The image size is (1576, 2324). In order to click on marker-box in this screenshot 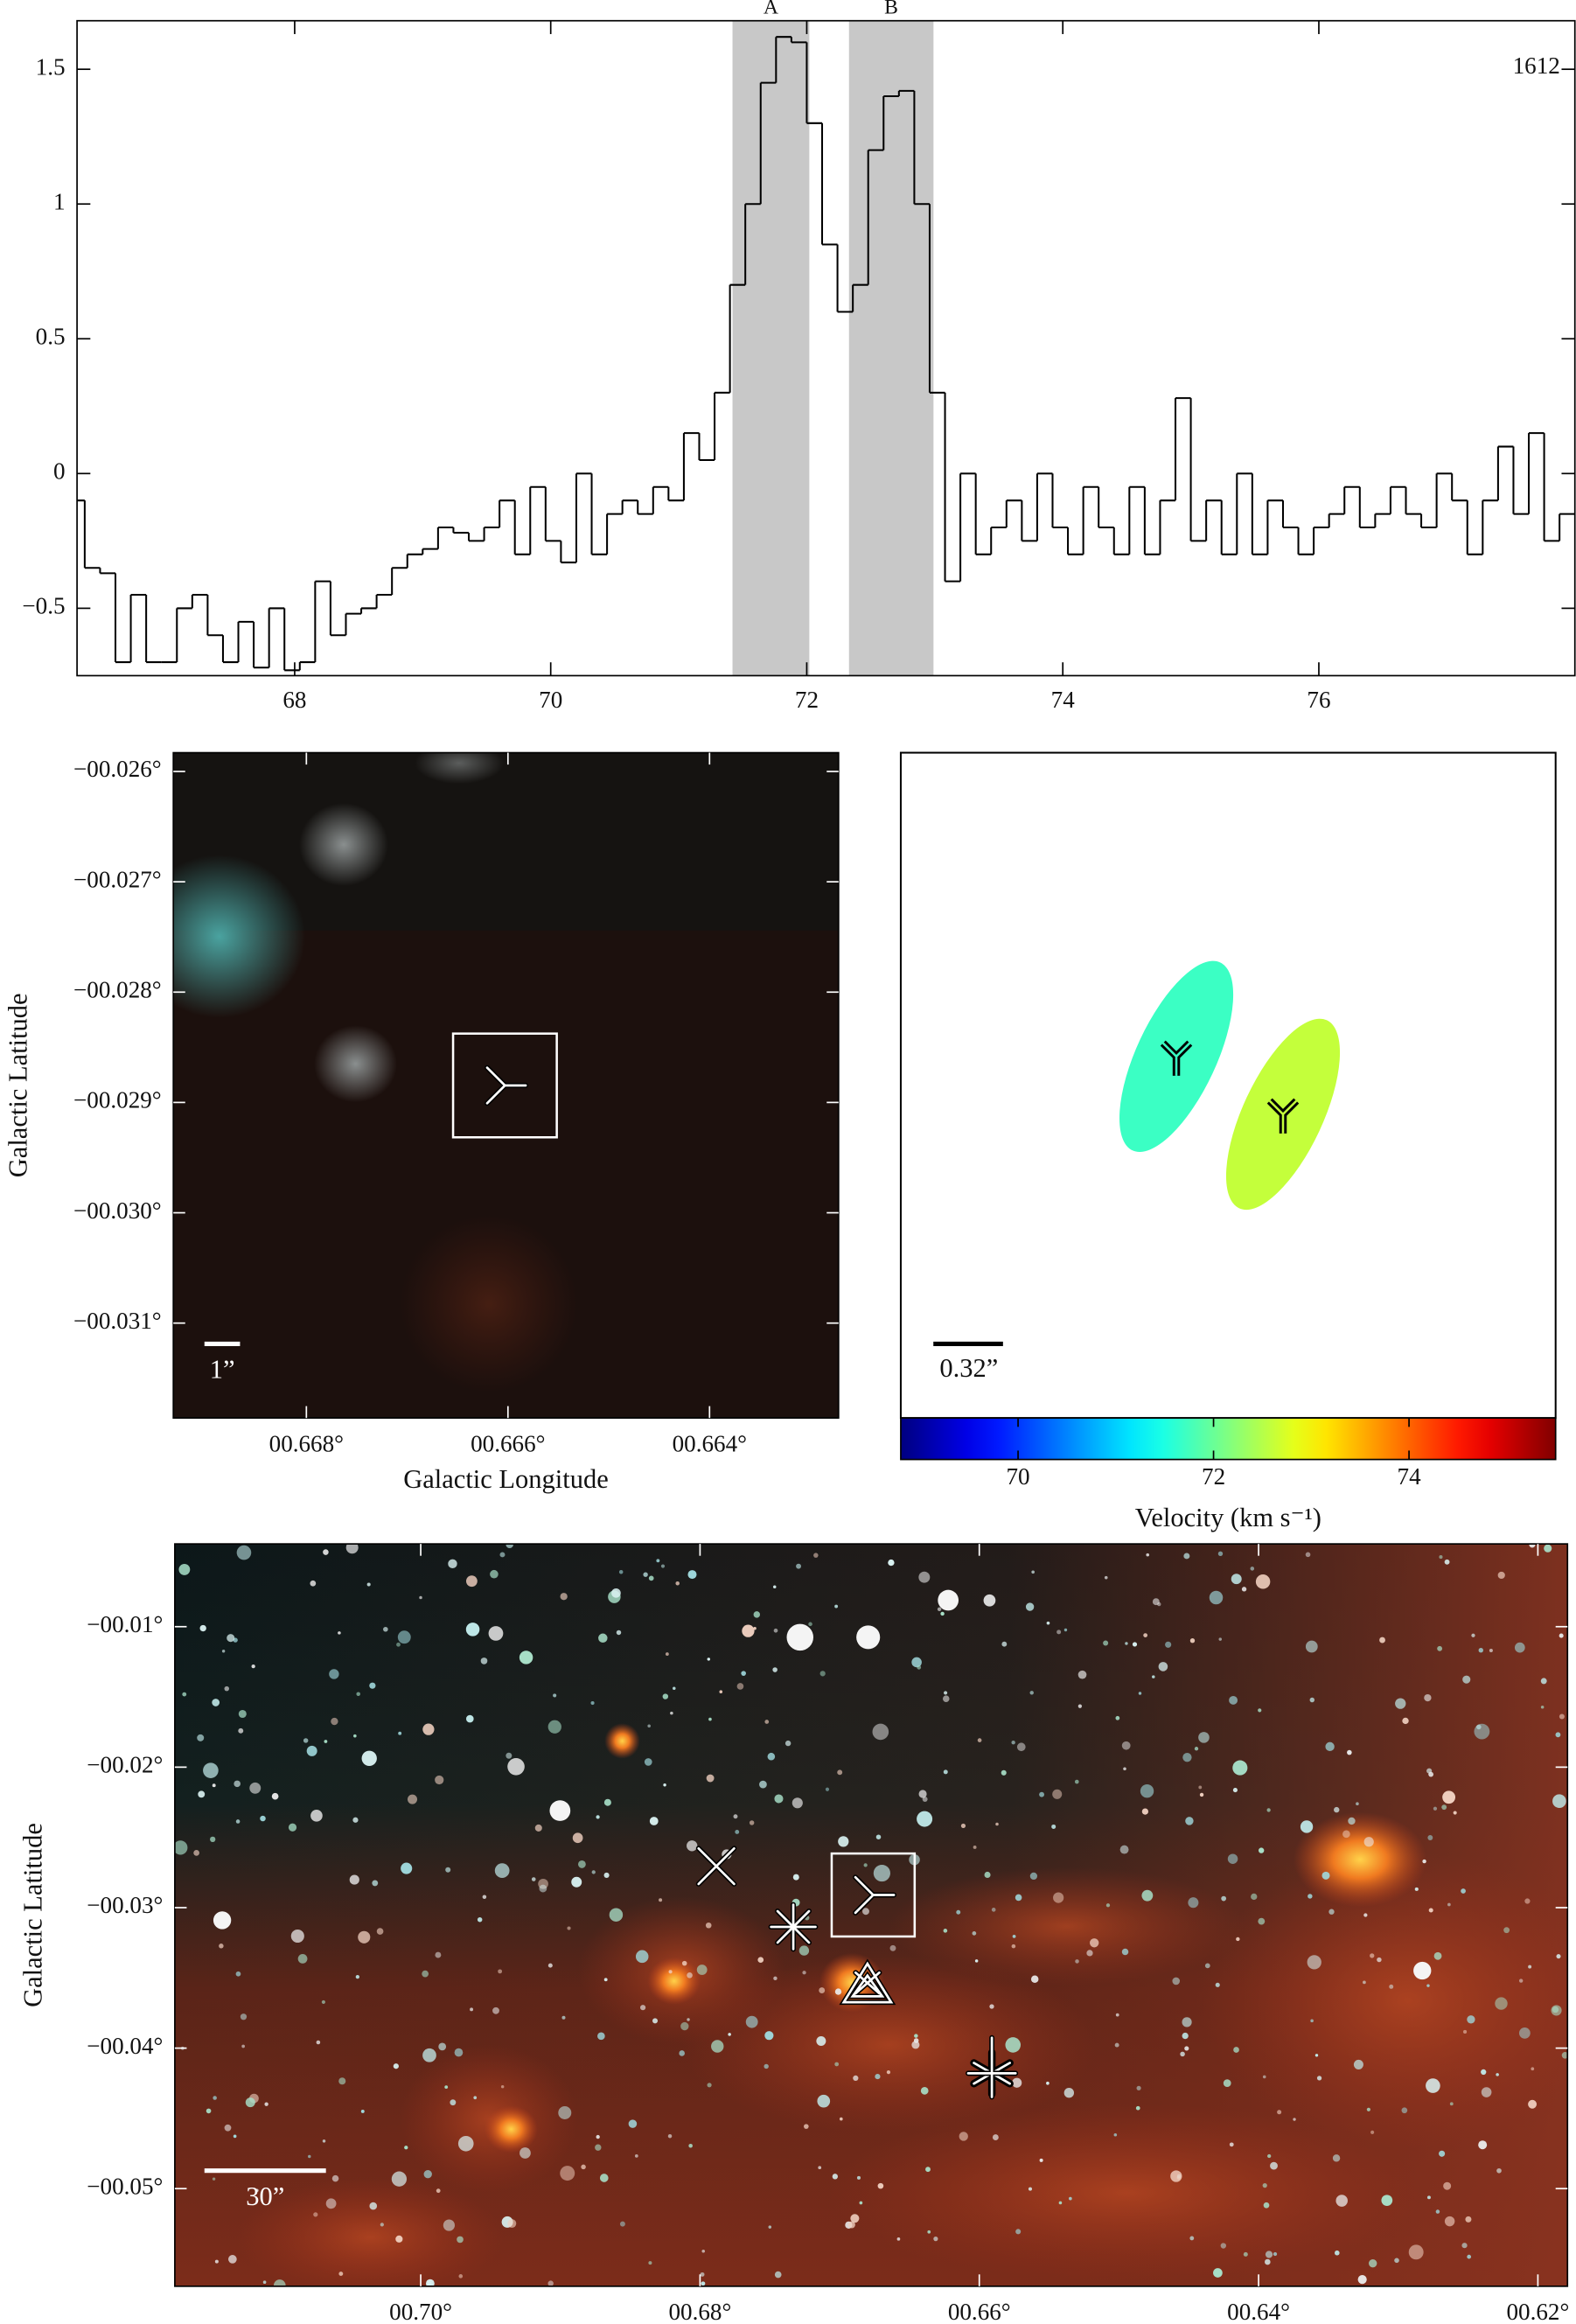, I will do `click(505, 1085)`.